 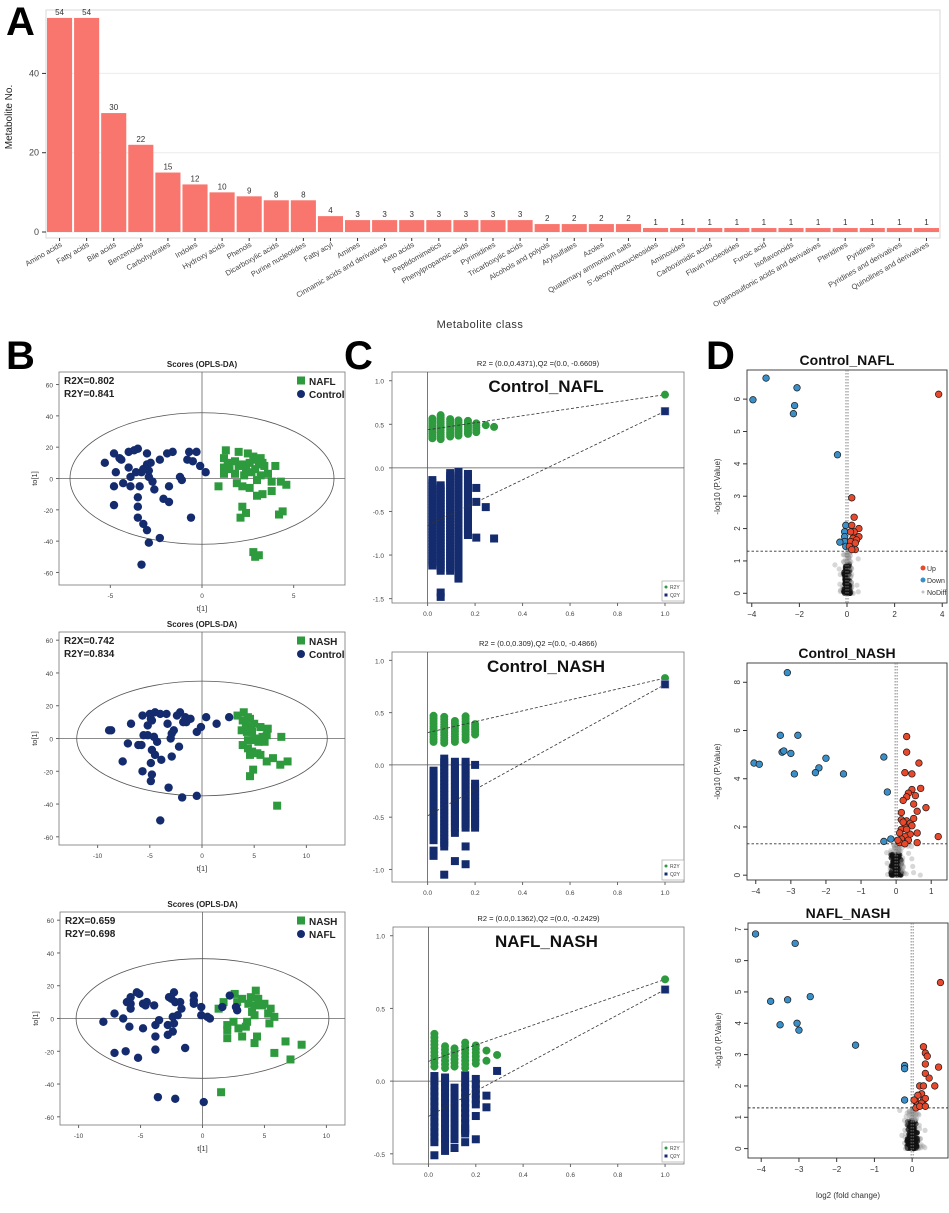 What do you see at coordinates (717, 486) in the screenshot?
I see `y-axis-label: -log10 (P.Value)` at bounding box center [717, 486].